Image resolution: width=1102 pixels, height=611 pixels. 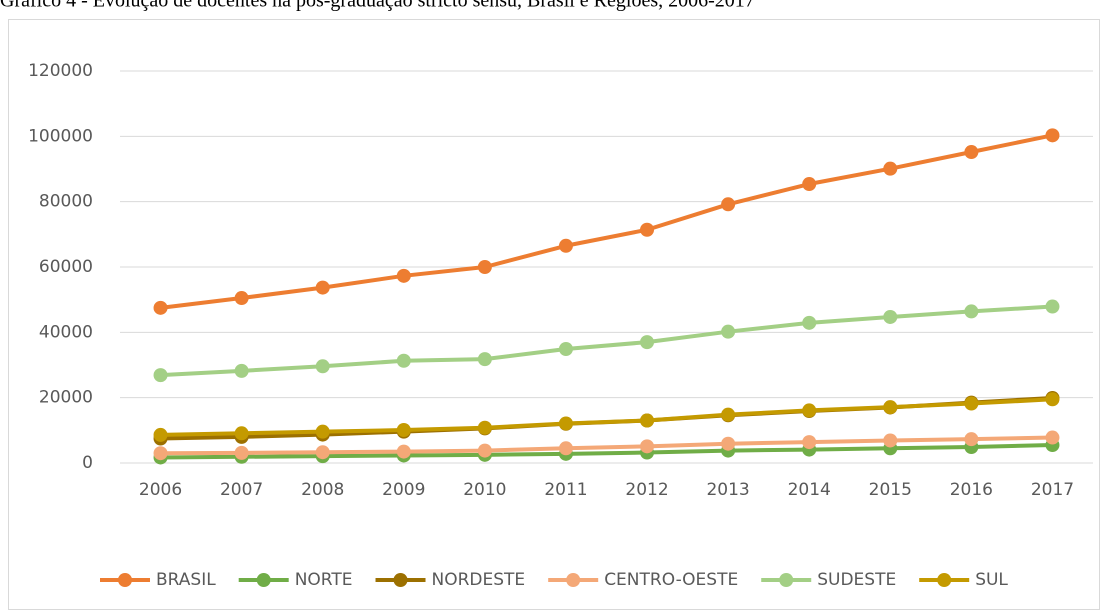 I want to click on x-tick-label: 2013, so click(x=727, y=490).